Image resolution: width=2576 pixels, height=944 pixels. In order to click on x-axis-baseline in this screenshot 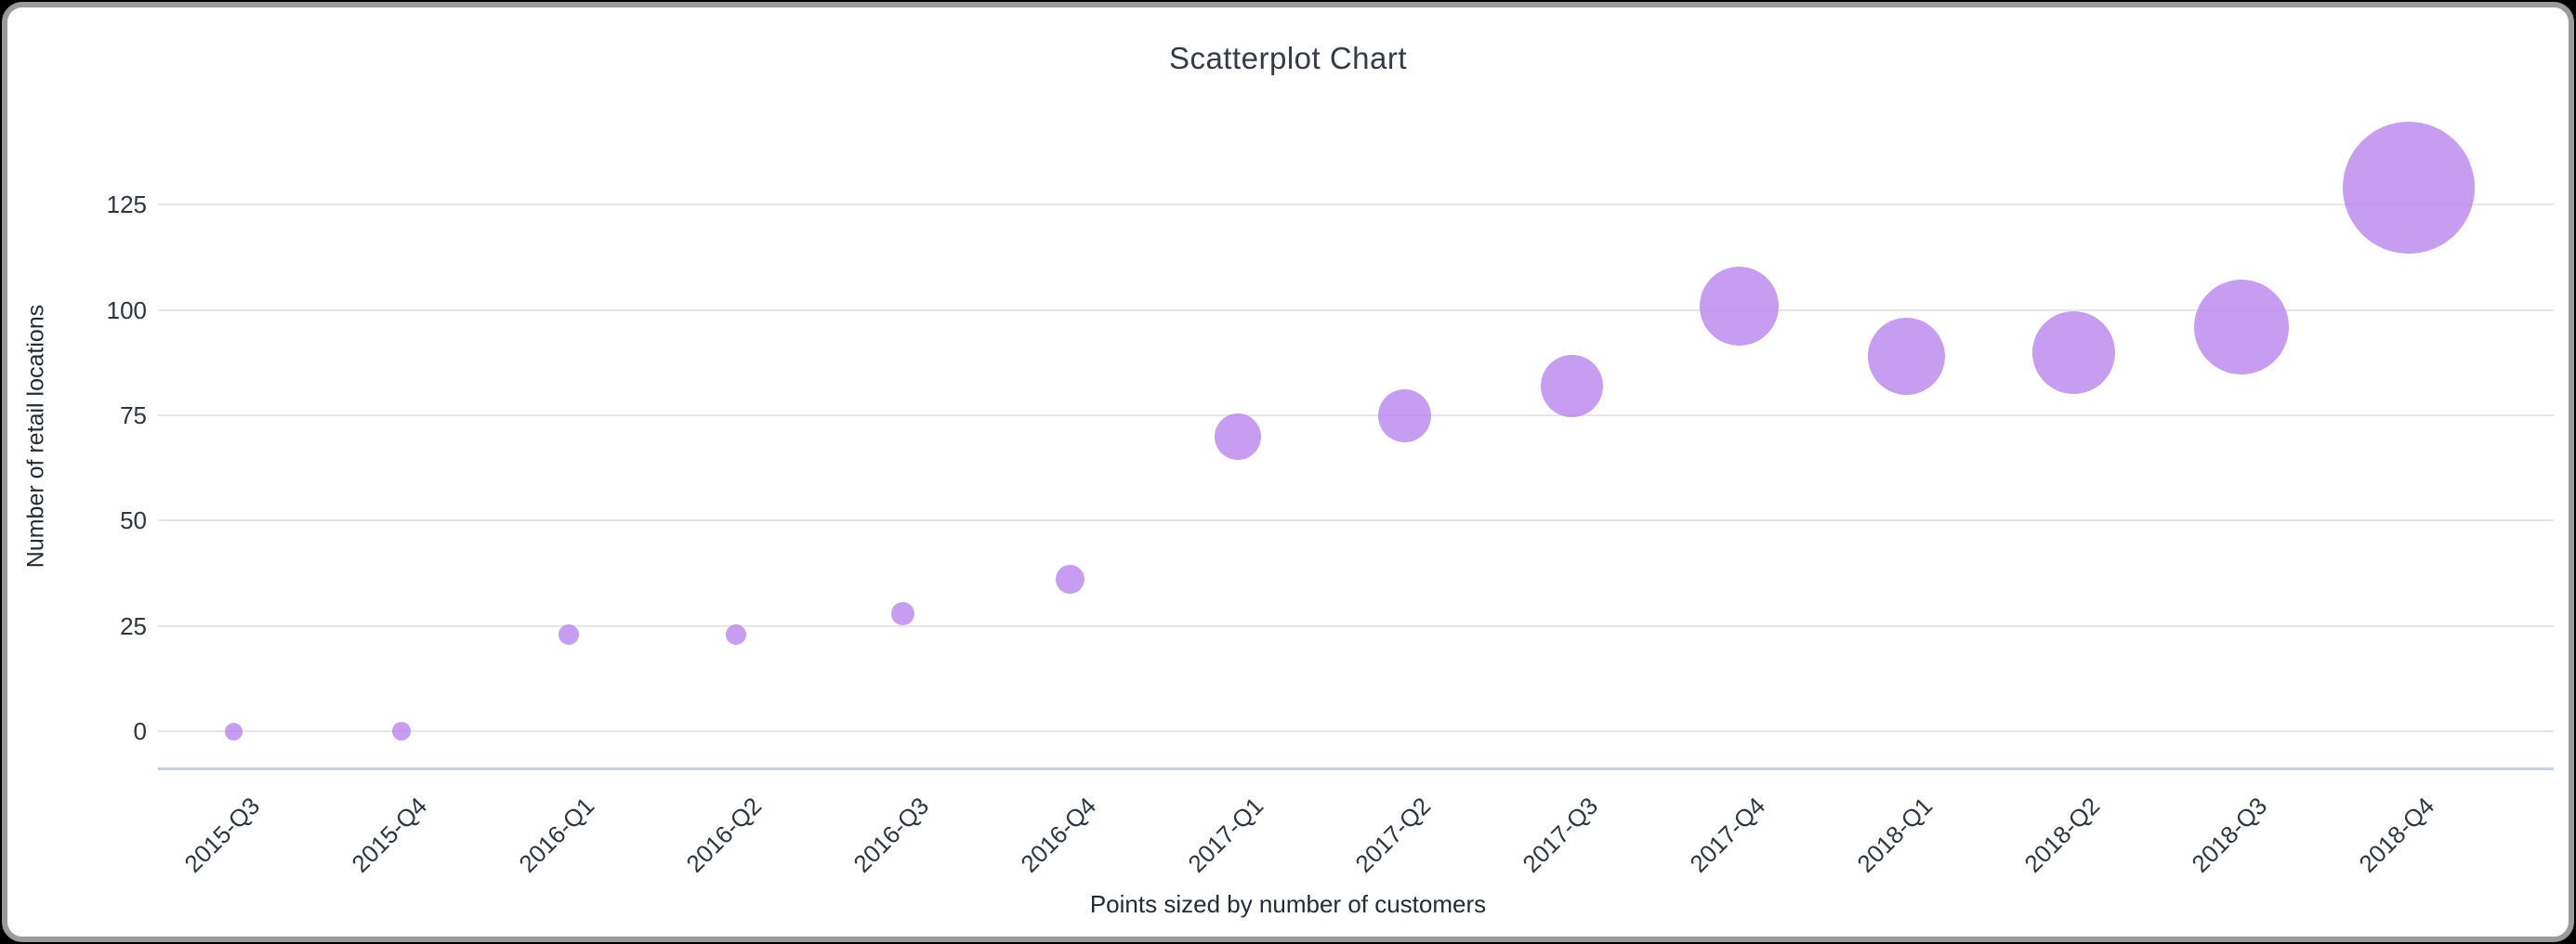, I will do `click(1356, 769)`.